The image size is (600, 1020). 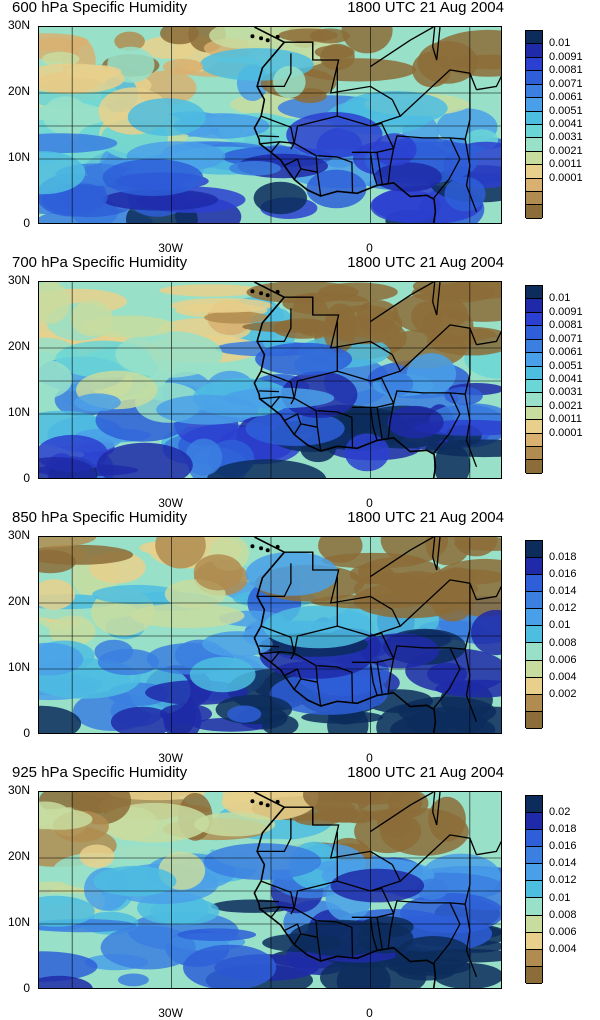 I want to click on colorbar-label: 0.02, so click(x=560, y=812).